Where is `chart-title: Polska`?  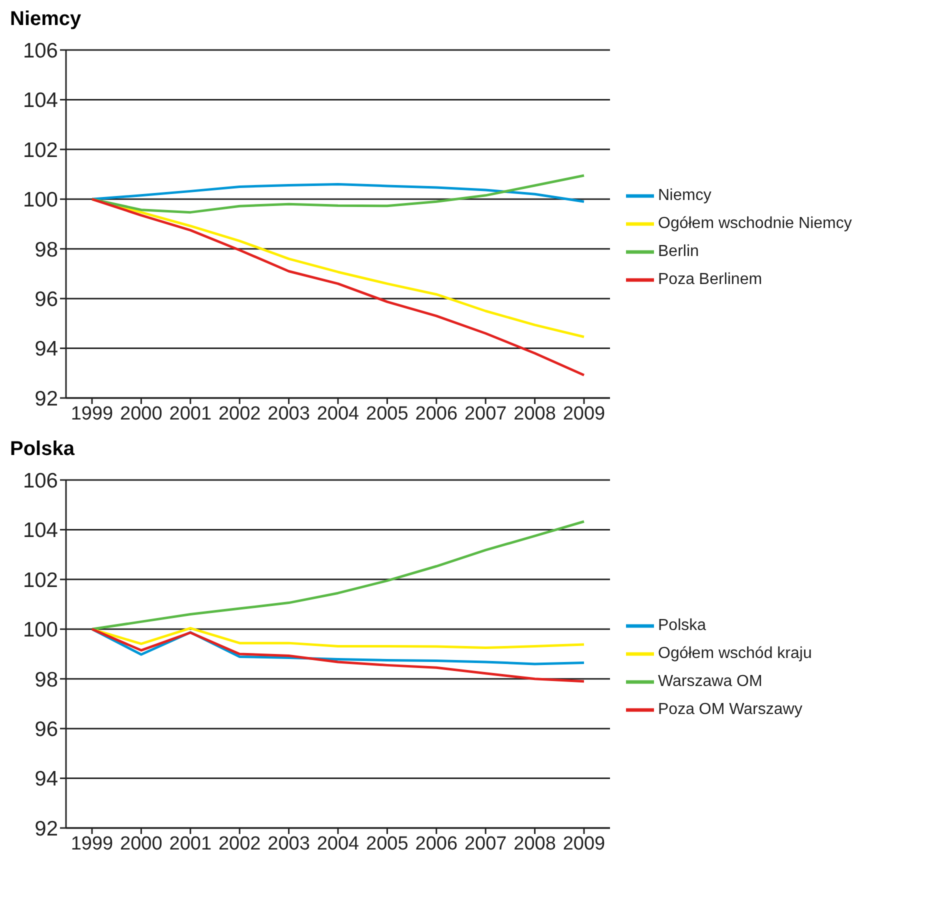 chart-title: Polska is located at coordinates (42, 450).